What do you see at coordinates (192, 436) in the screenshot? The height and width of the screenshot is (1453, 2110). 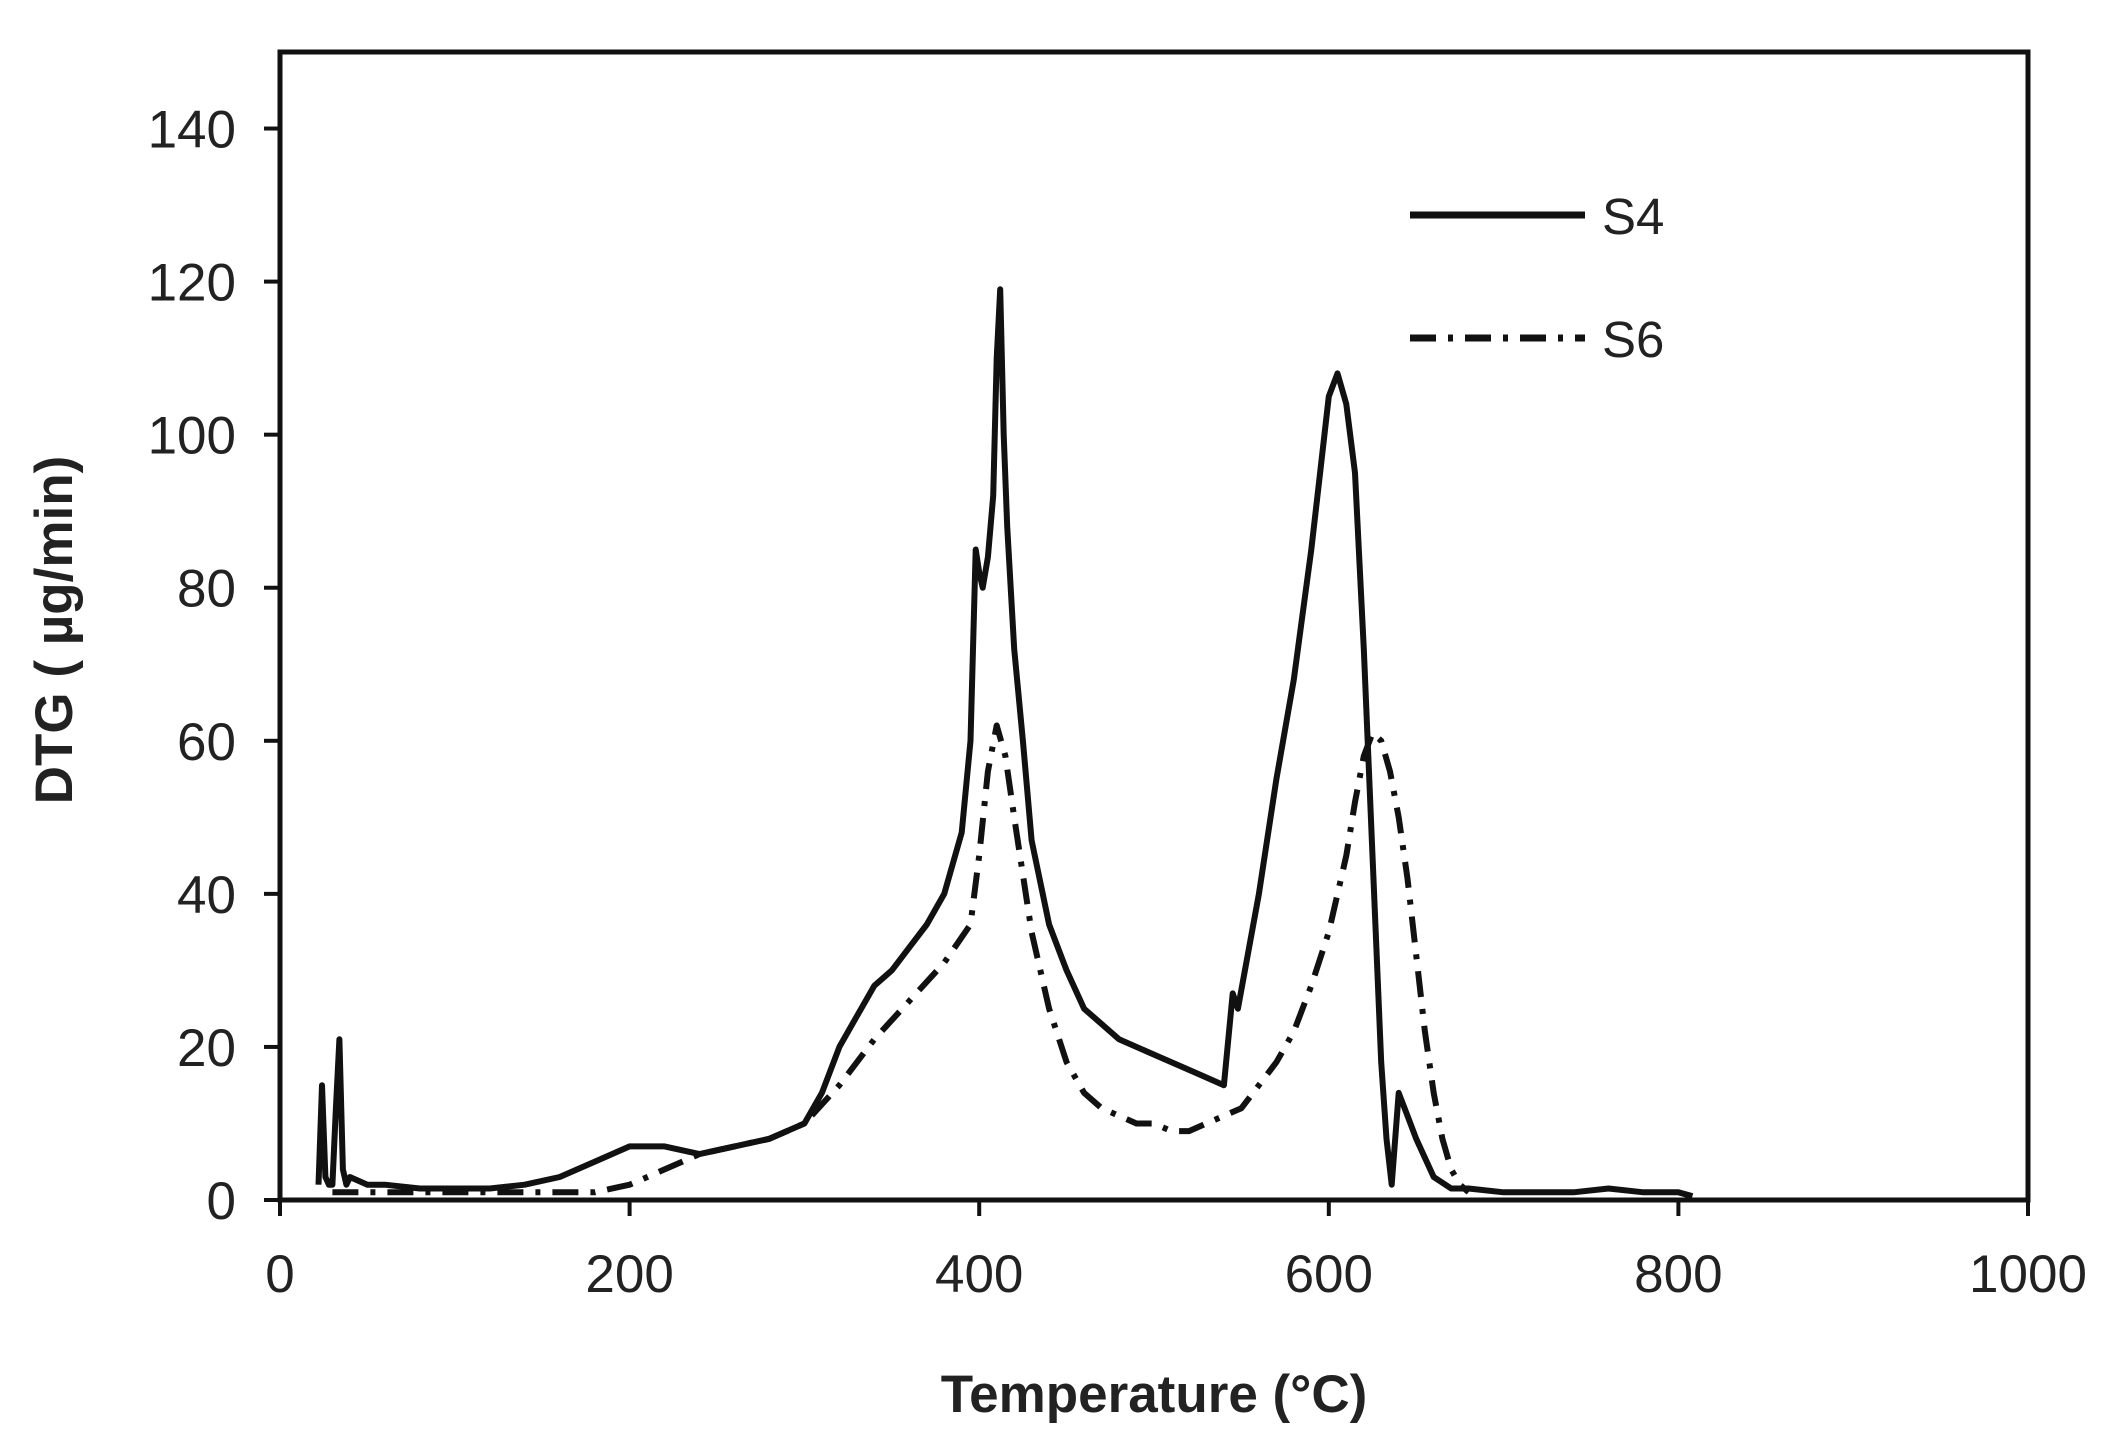 I see `y-tick-label: 100` at bounding box center [192, 436].